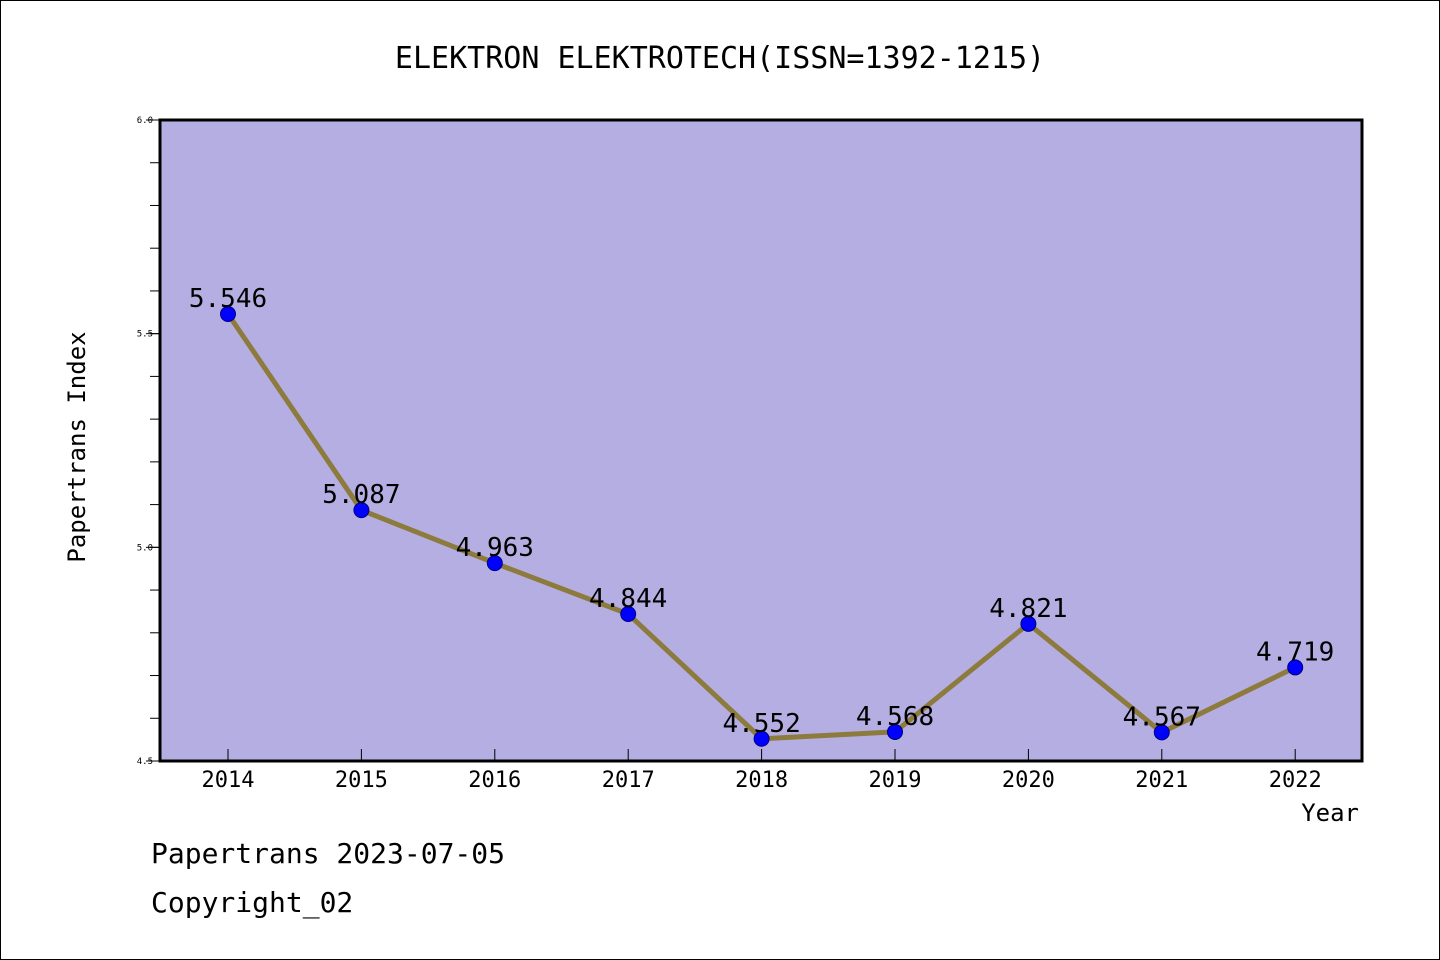 The image size is (1440, 960). Describe the element at coordinates (761, 780) in the screenshot. I see `x-tick-label: 2018` at that location.